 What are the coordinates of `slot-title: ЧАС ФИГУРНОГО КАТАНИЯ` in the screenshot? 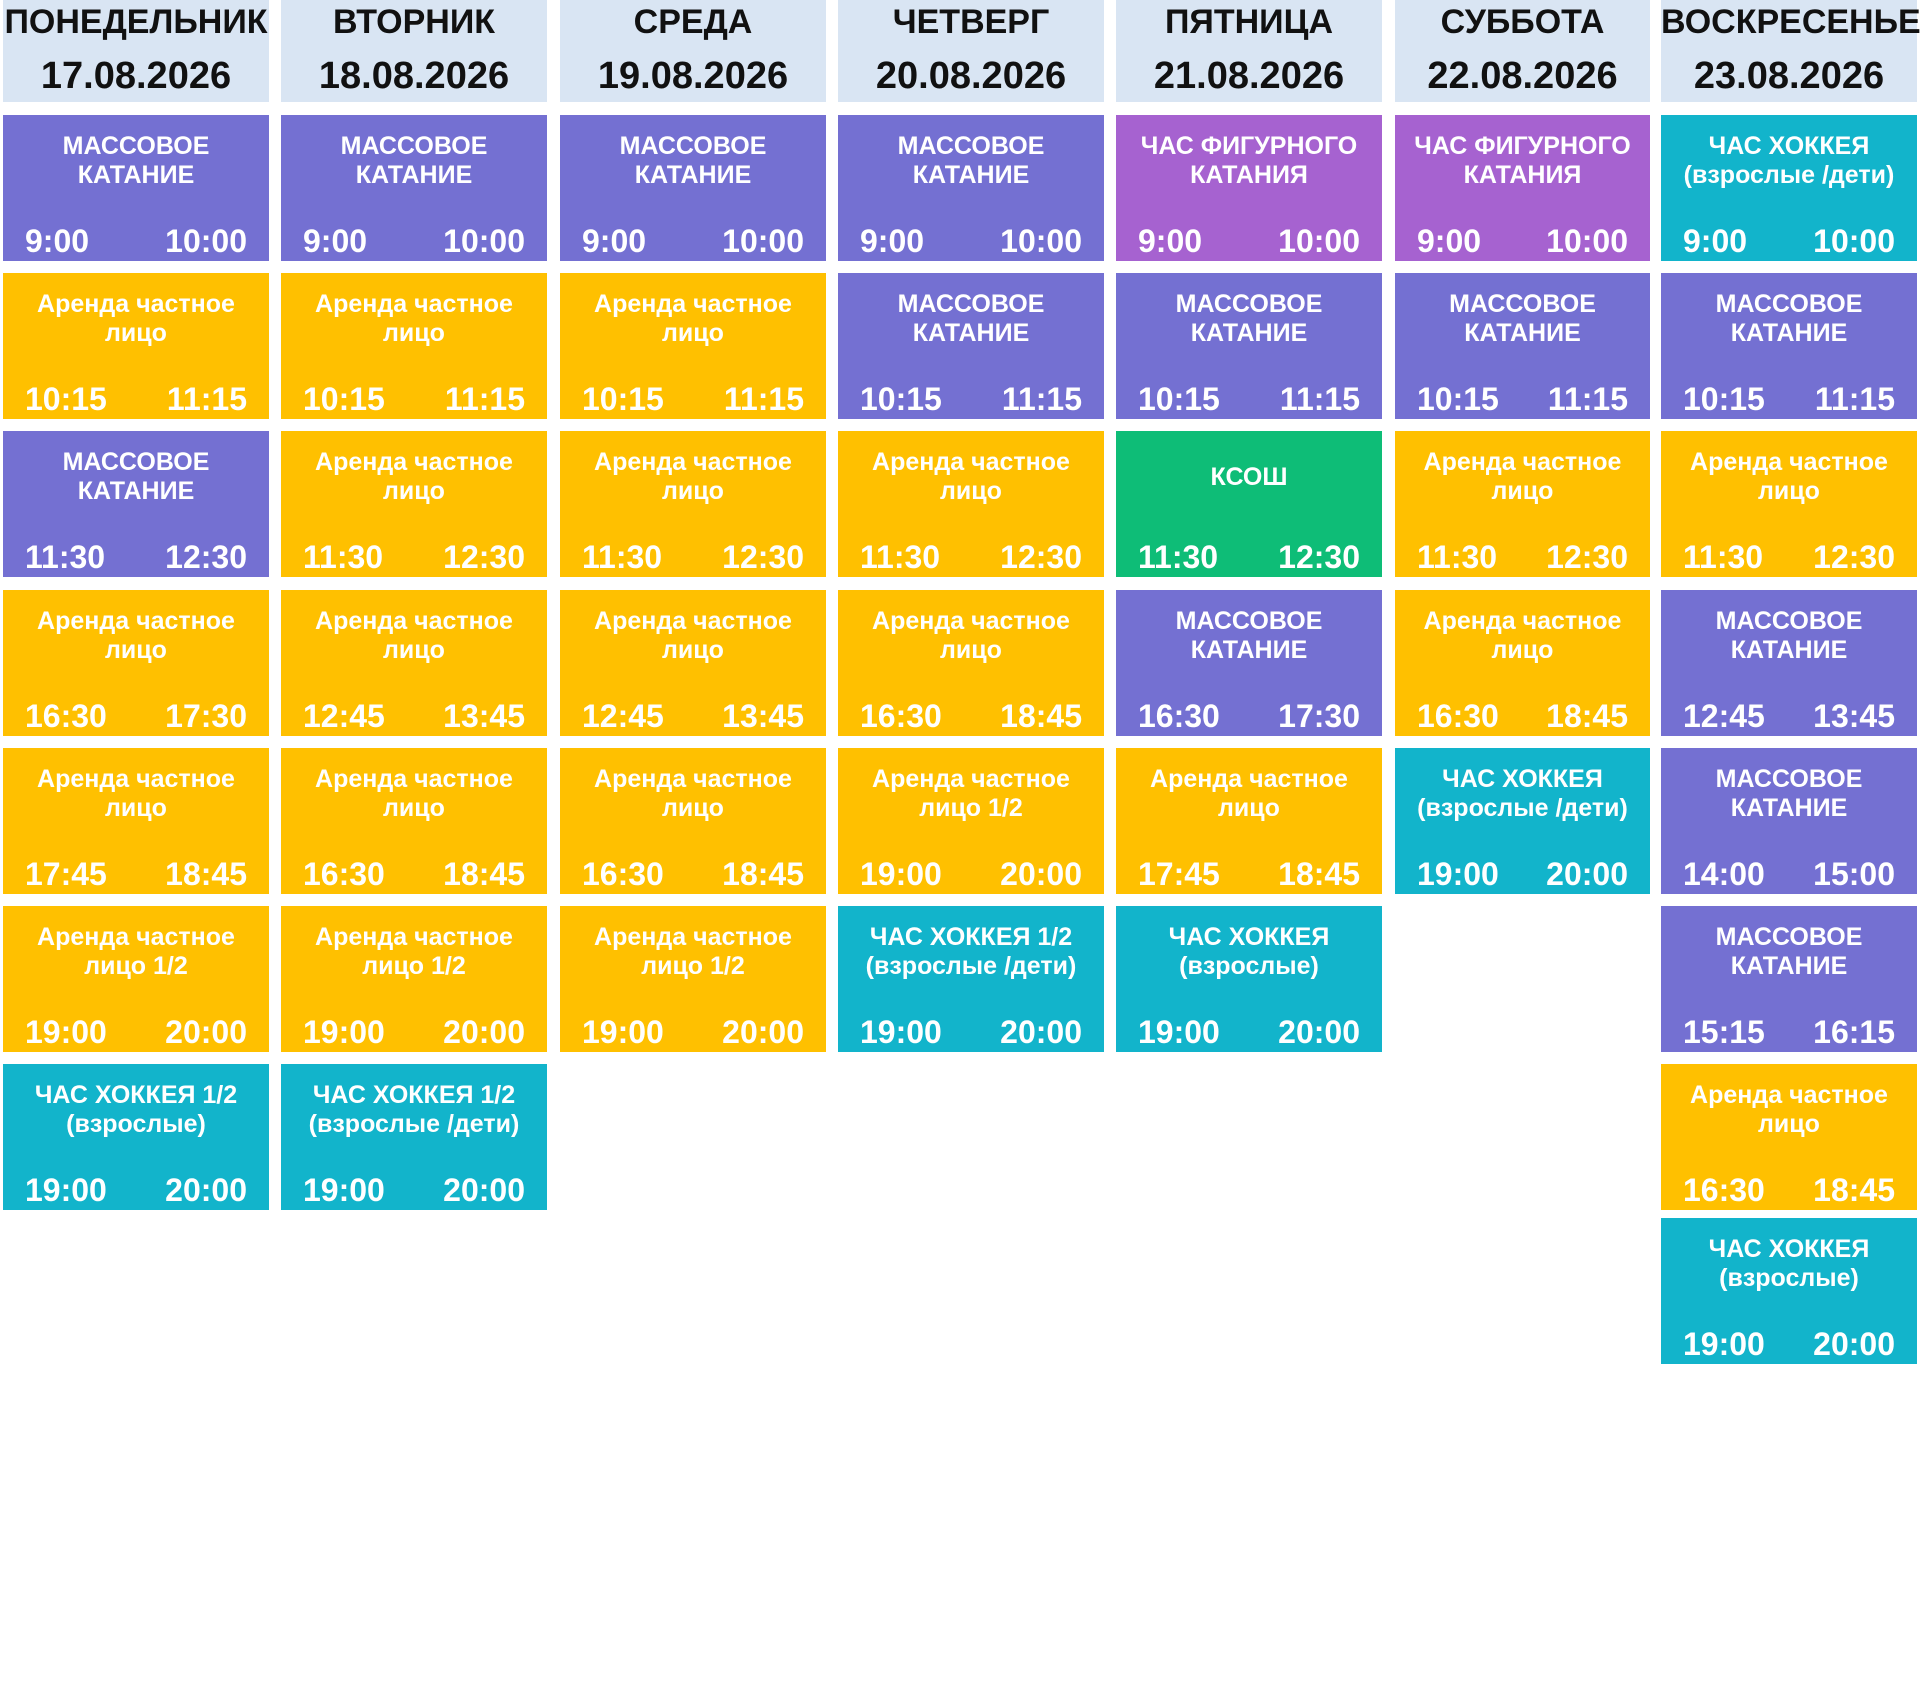 It's located at (1522, 160).